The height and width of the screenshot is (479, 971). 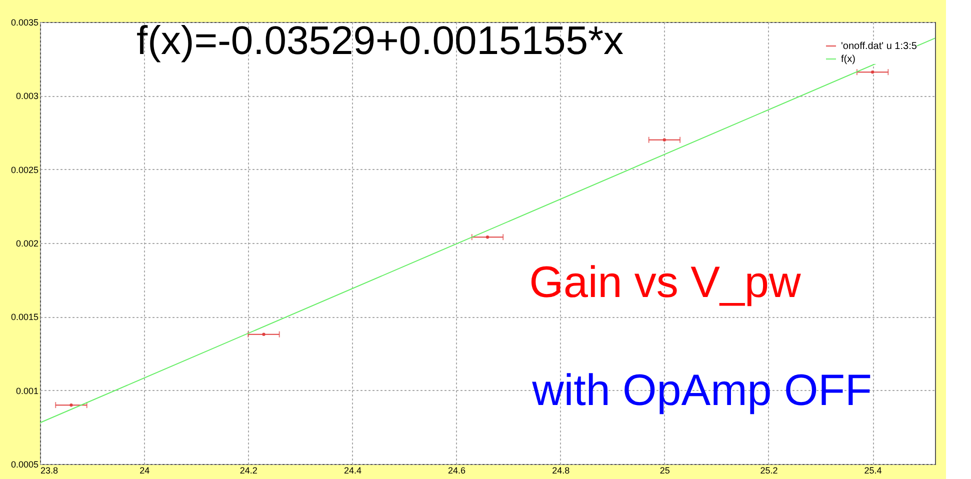 What do you see at coordinates (24, 23) in the screenshot?
I see `y-tick-label: 0.0035` at bounding box center [24, 23].